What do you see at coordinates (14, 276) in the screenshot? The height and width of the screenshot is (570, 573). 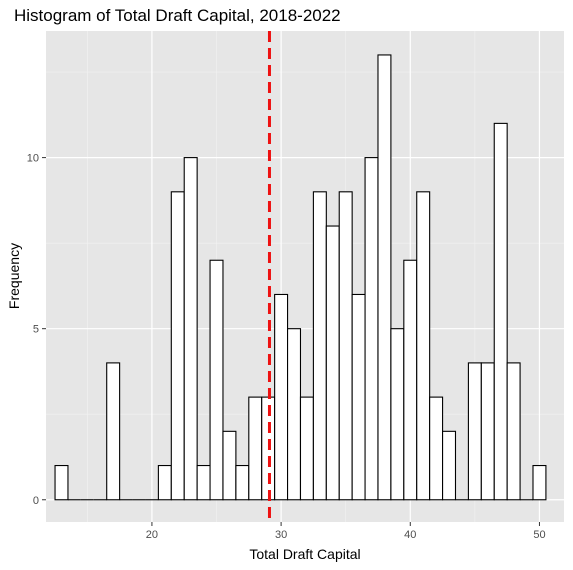 I see `y-axis-title: Frequency` at bounding box center [14, 276].